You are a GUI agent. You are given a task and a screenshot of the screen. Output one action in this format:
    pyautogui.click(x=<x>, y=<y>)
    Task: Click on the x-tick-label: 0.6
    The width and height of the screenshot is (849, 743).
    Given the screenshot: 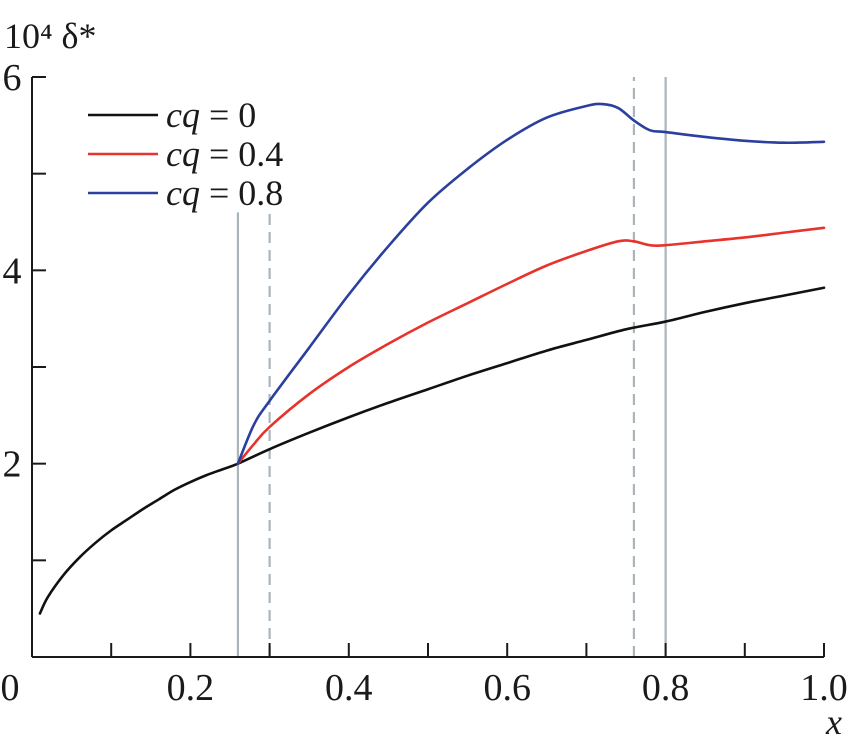 What is the action you would take?
    pyautogui.click(x=507, y=688)
    